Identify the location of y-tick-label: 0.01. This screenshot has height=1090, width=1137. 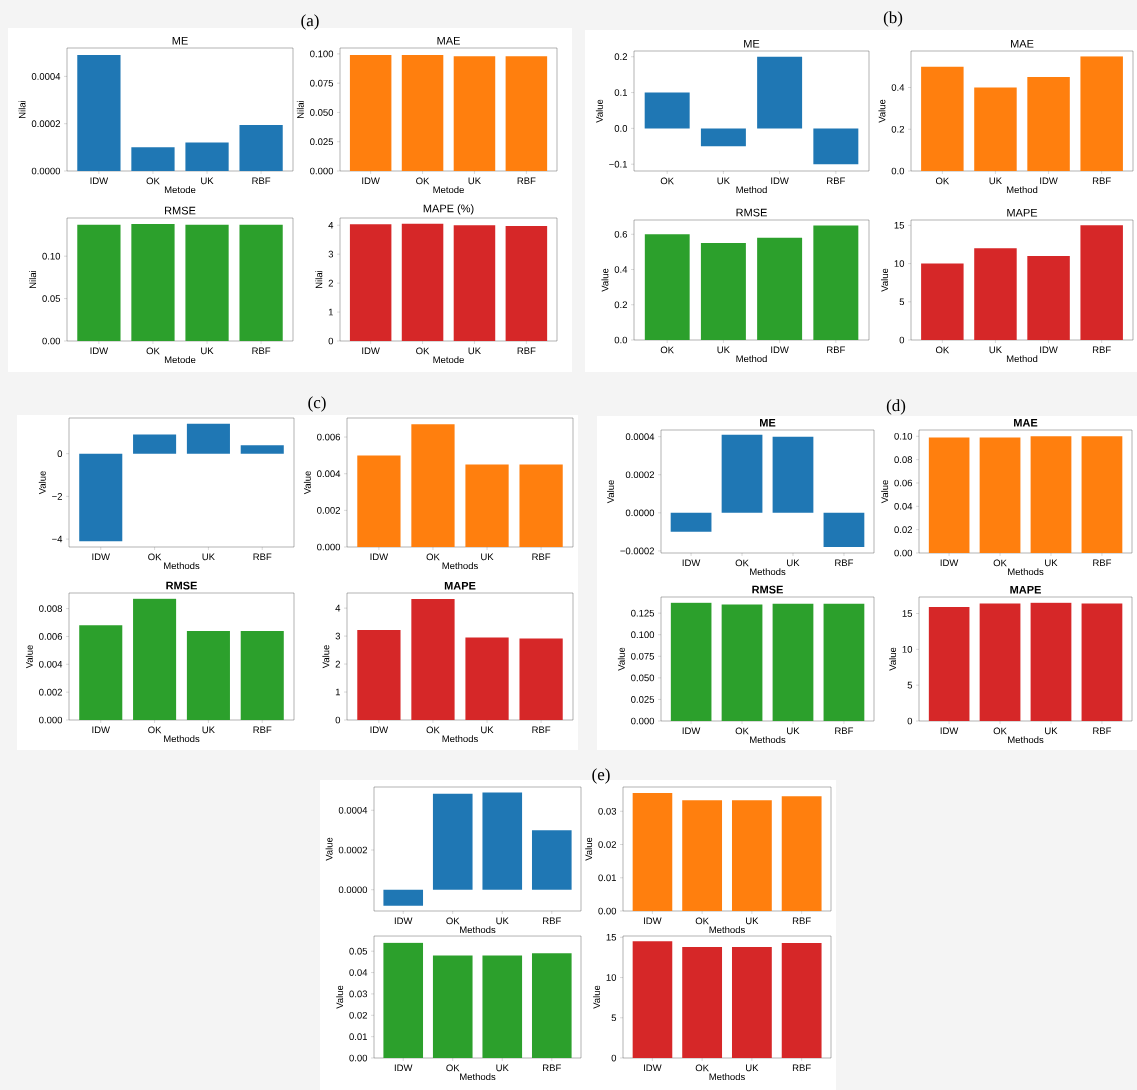
(358, 1037).